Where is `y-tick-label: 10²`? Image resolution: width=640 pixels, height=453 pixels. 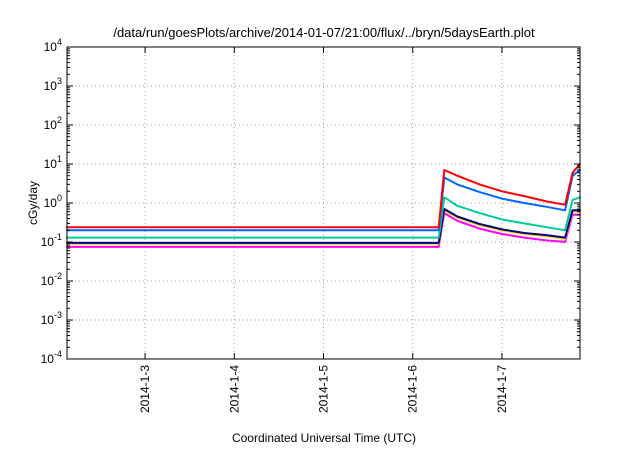
y-tick-label: 10² is located at coordinates (53, 123).